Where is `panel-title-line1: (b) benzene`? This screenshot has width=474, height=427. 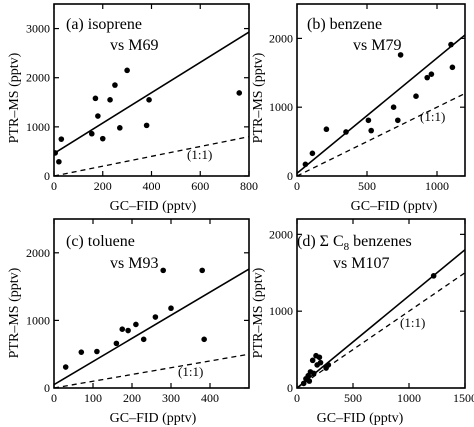 panel-title-line1: (b) benzene is located at coordinates (344, 24).